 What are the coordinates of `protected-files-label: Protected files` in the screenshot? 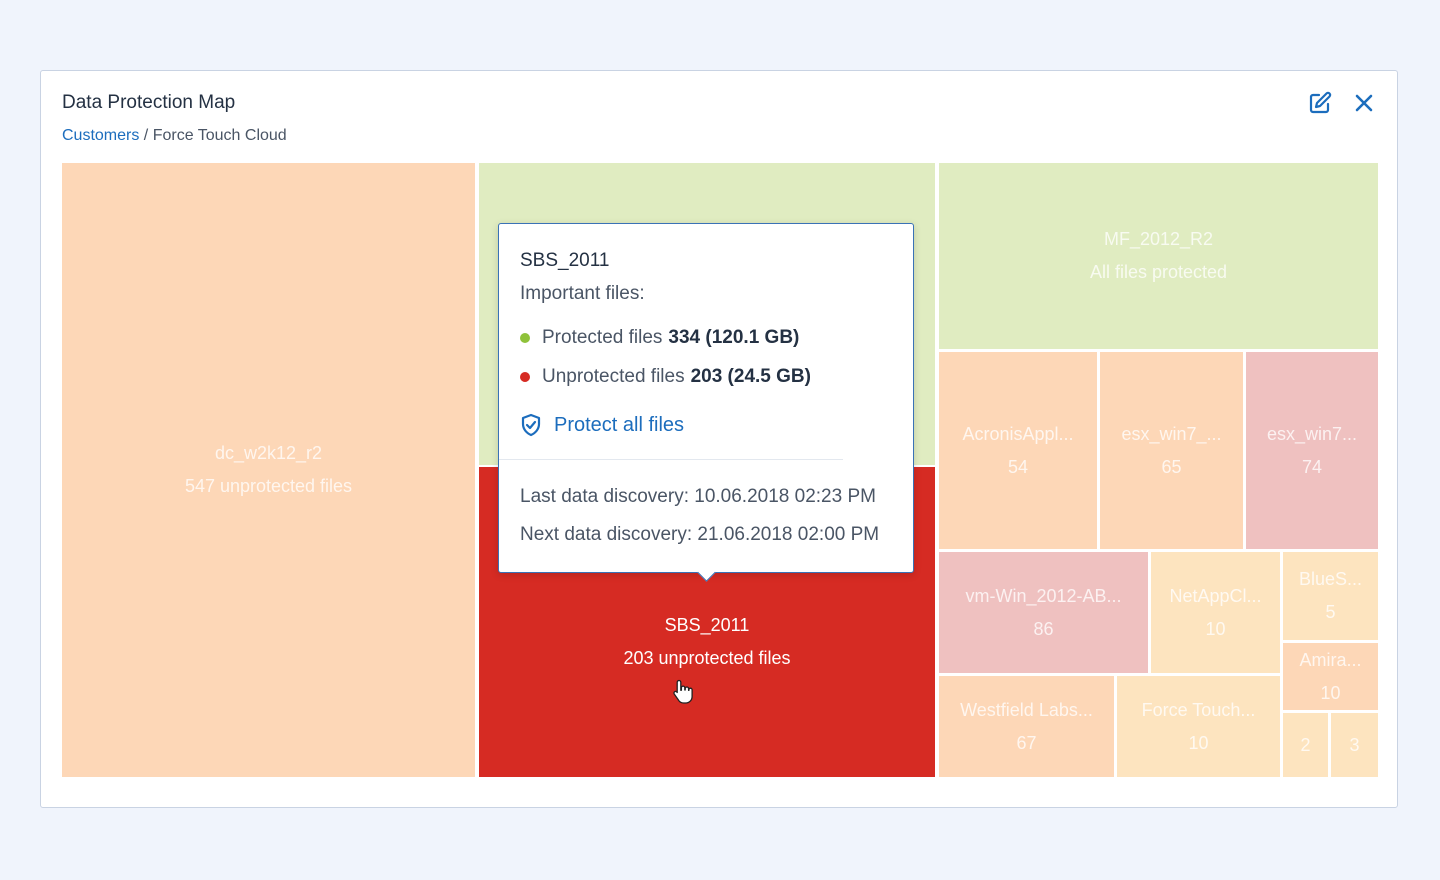 It's located at (602, 337).